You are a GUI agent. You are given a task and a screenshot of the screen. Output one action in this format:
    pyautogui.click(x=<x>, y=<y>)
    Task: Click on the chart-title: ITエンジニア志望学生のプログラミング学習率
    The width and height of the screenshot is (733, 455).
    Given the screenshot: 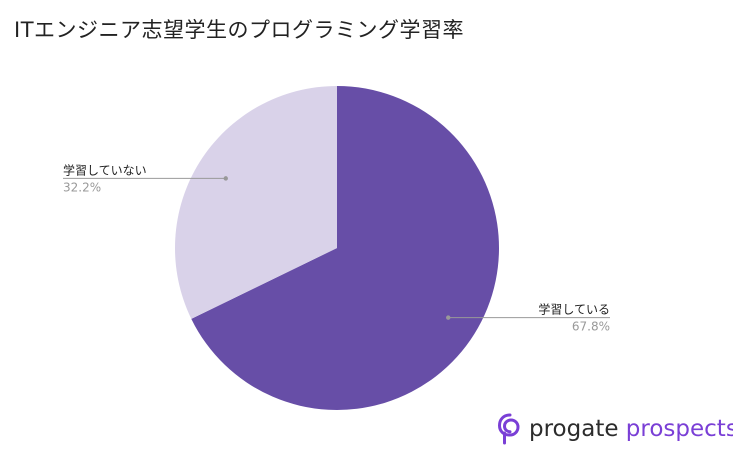 What is the action you would take?
    pyautogui.click(x=239, y=30)
    